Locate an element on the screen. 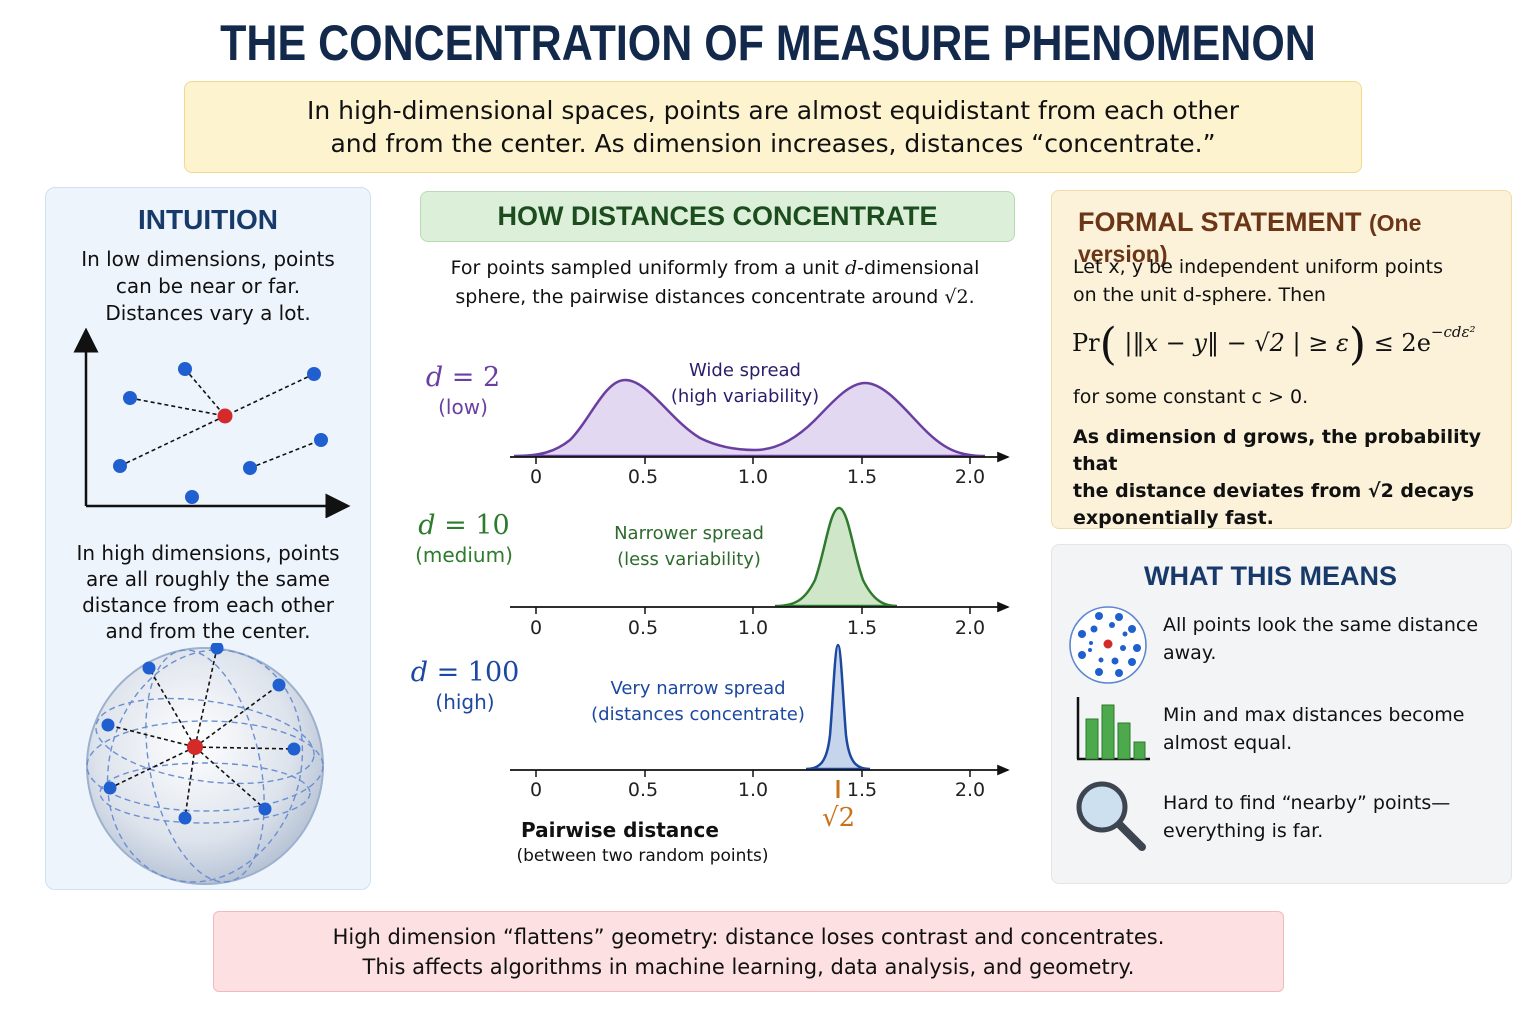 This screenshot has height=1024, width=1536. intuition-heading: INTUITION is located at coordinates (208, 219).